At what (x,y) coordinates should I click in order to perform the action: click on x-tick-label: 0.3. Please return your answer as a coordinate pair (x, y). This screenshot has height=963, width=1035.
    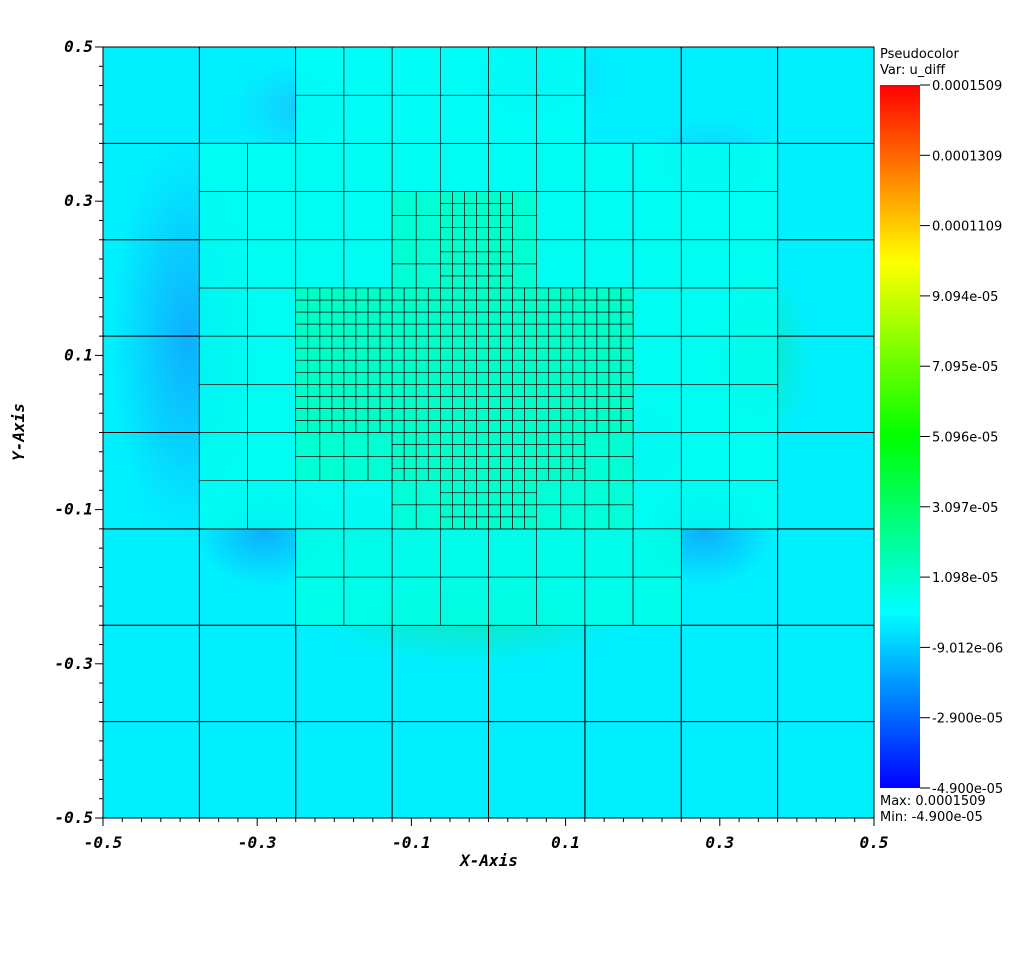
    Looking at the image, I should click on (719, 842).